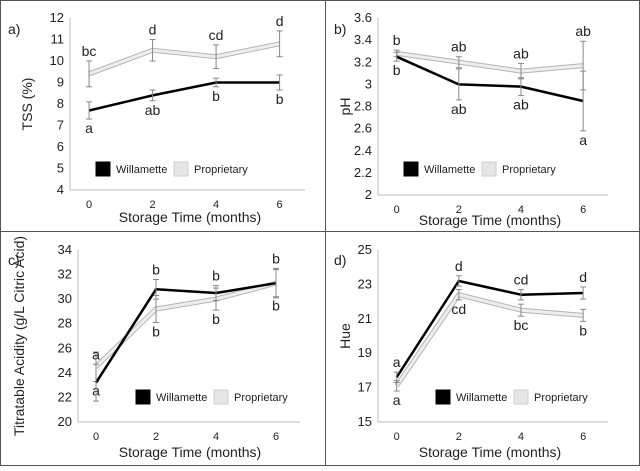 The image size is (640, 471). What do you see at coordinates (365, 283) in the screenshot?
I see `y-tick-label: 23` at bounding box center [365, 283].